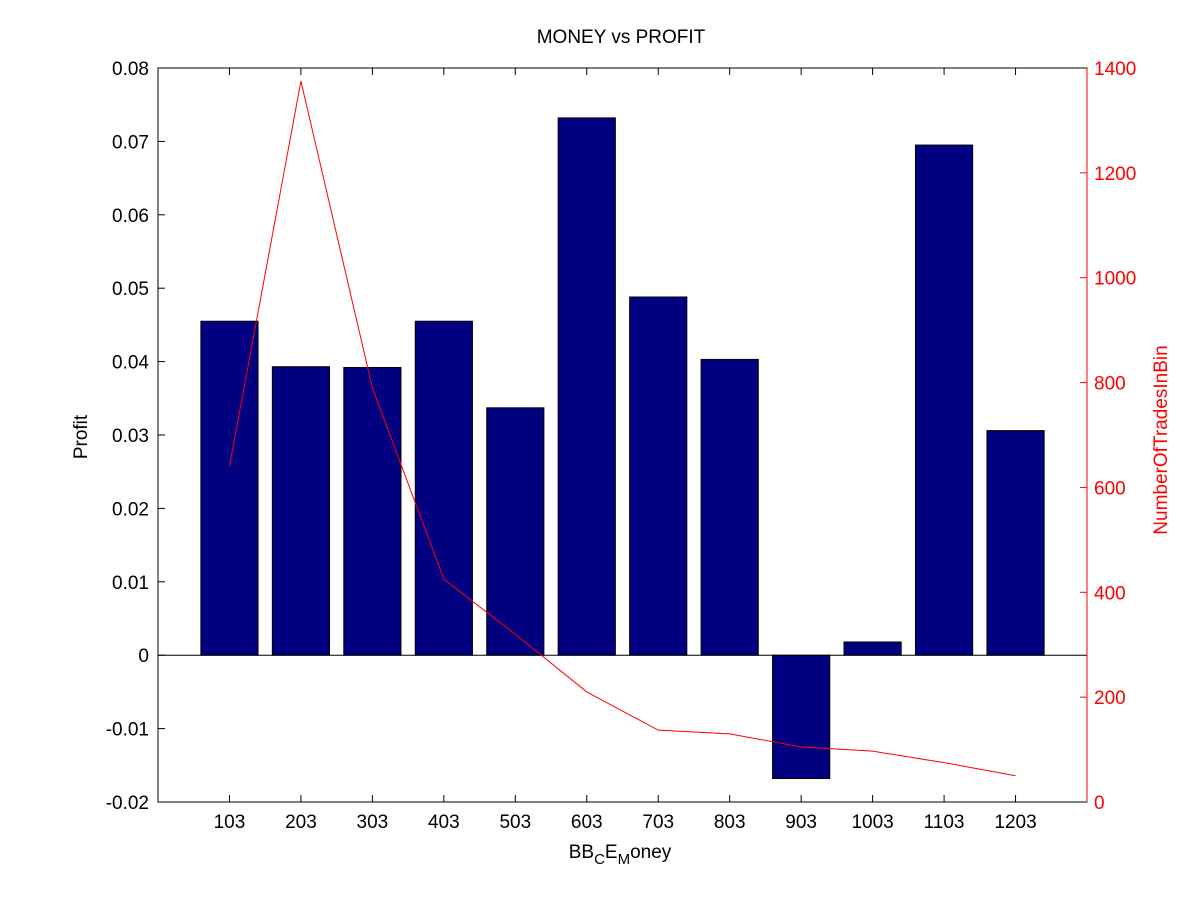  I want to click on x-tick-label: 503, so click(515, 822).